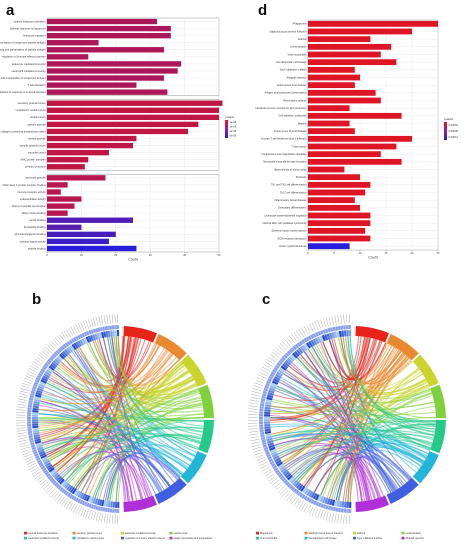 The image size is (474, 547). What do you see at coordinates (37, 138) in the screenshot?
I see `category-tick-label: tertiary granule` at bounding box center [37, 138].